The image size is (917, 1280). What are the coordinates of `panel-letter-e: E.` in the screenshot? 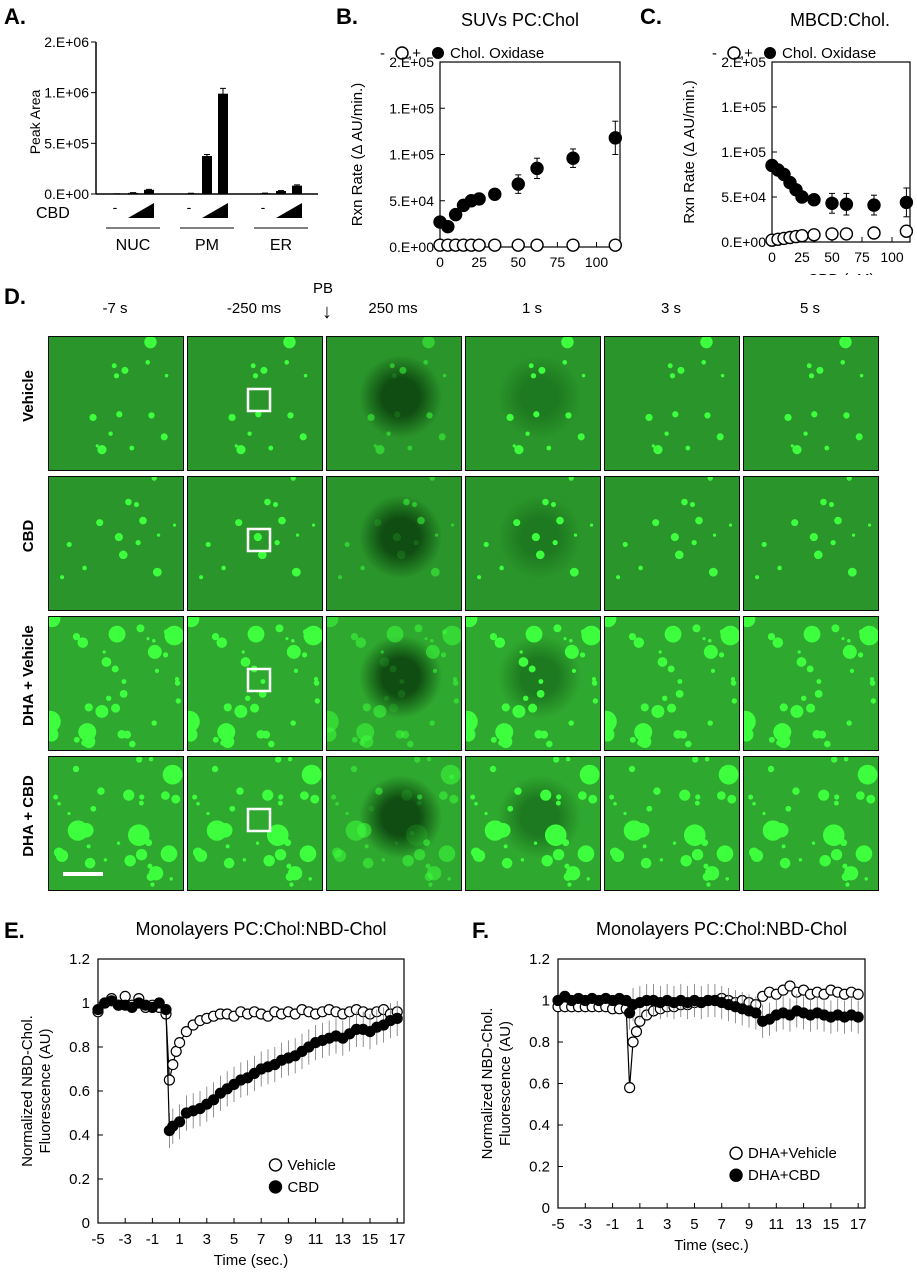 It's located at (14, 930).